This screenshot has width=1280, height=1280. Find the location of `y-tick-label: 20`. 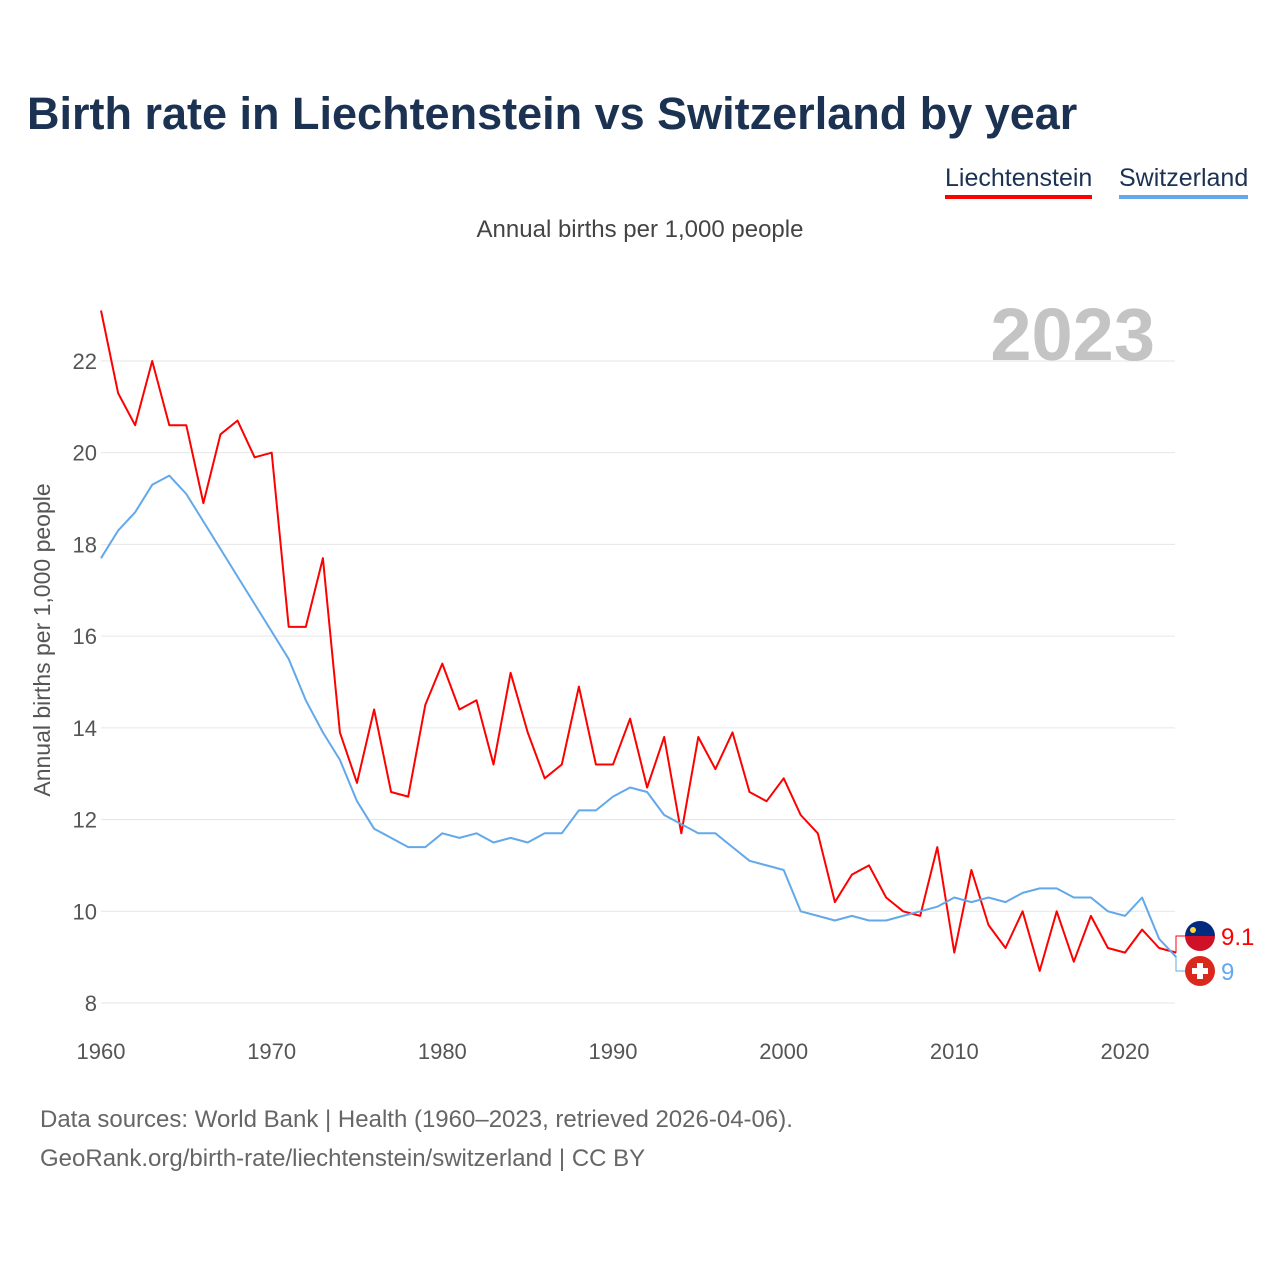

y-tick-label: 20 is located at coordinates (85, 453).